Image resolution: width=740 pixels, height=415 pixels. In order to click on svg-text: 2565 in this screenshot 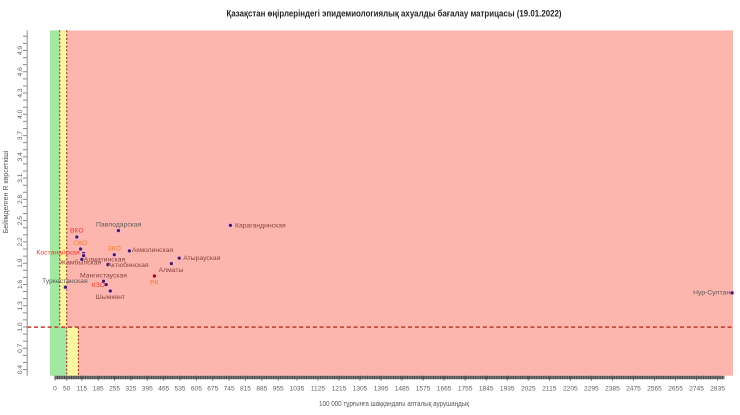, I will do `click(654, 388)`.